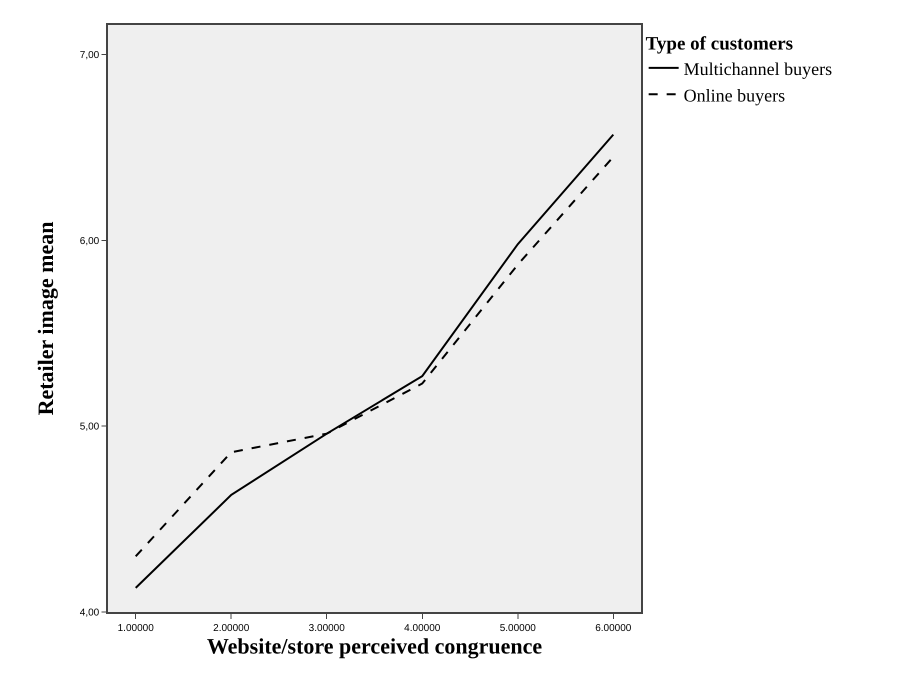  What do you see at coordinates (327, 628) in the screenshot?
I see `x-tick-label: 3.00000` at bounding box center [327, 628].